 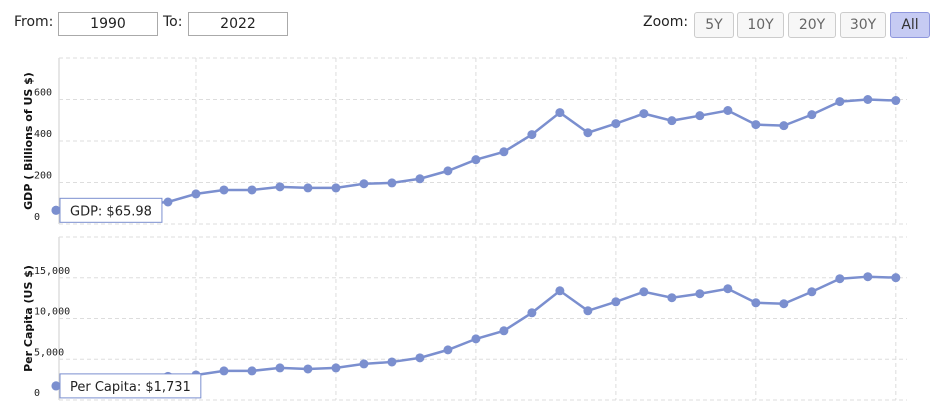 I want to click on y-tick-label: 5,000, so click(x=49, y=352).